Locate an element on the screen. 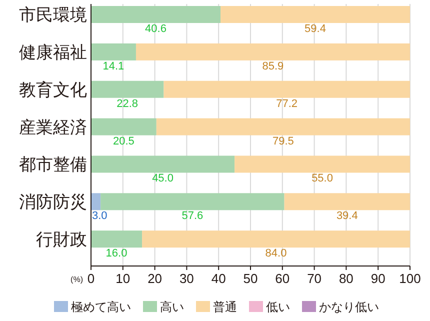  y-tick-label: 産業経済 is located at coordinates (53, 127).